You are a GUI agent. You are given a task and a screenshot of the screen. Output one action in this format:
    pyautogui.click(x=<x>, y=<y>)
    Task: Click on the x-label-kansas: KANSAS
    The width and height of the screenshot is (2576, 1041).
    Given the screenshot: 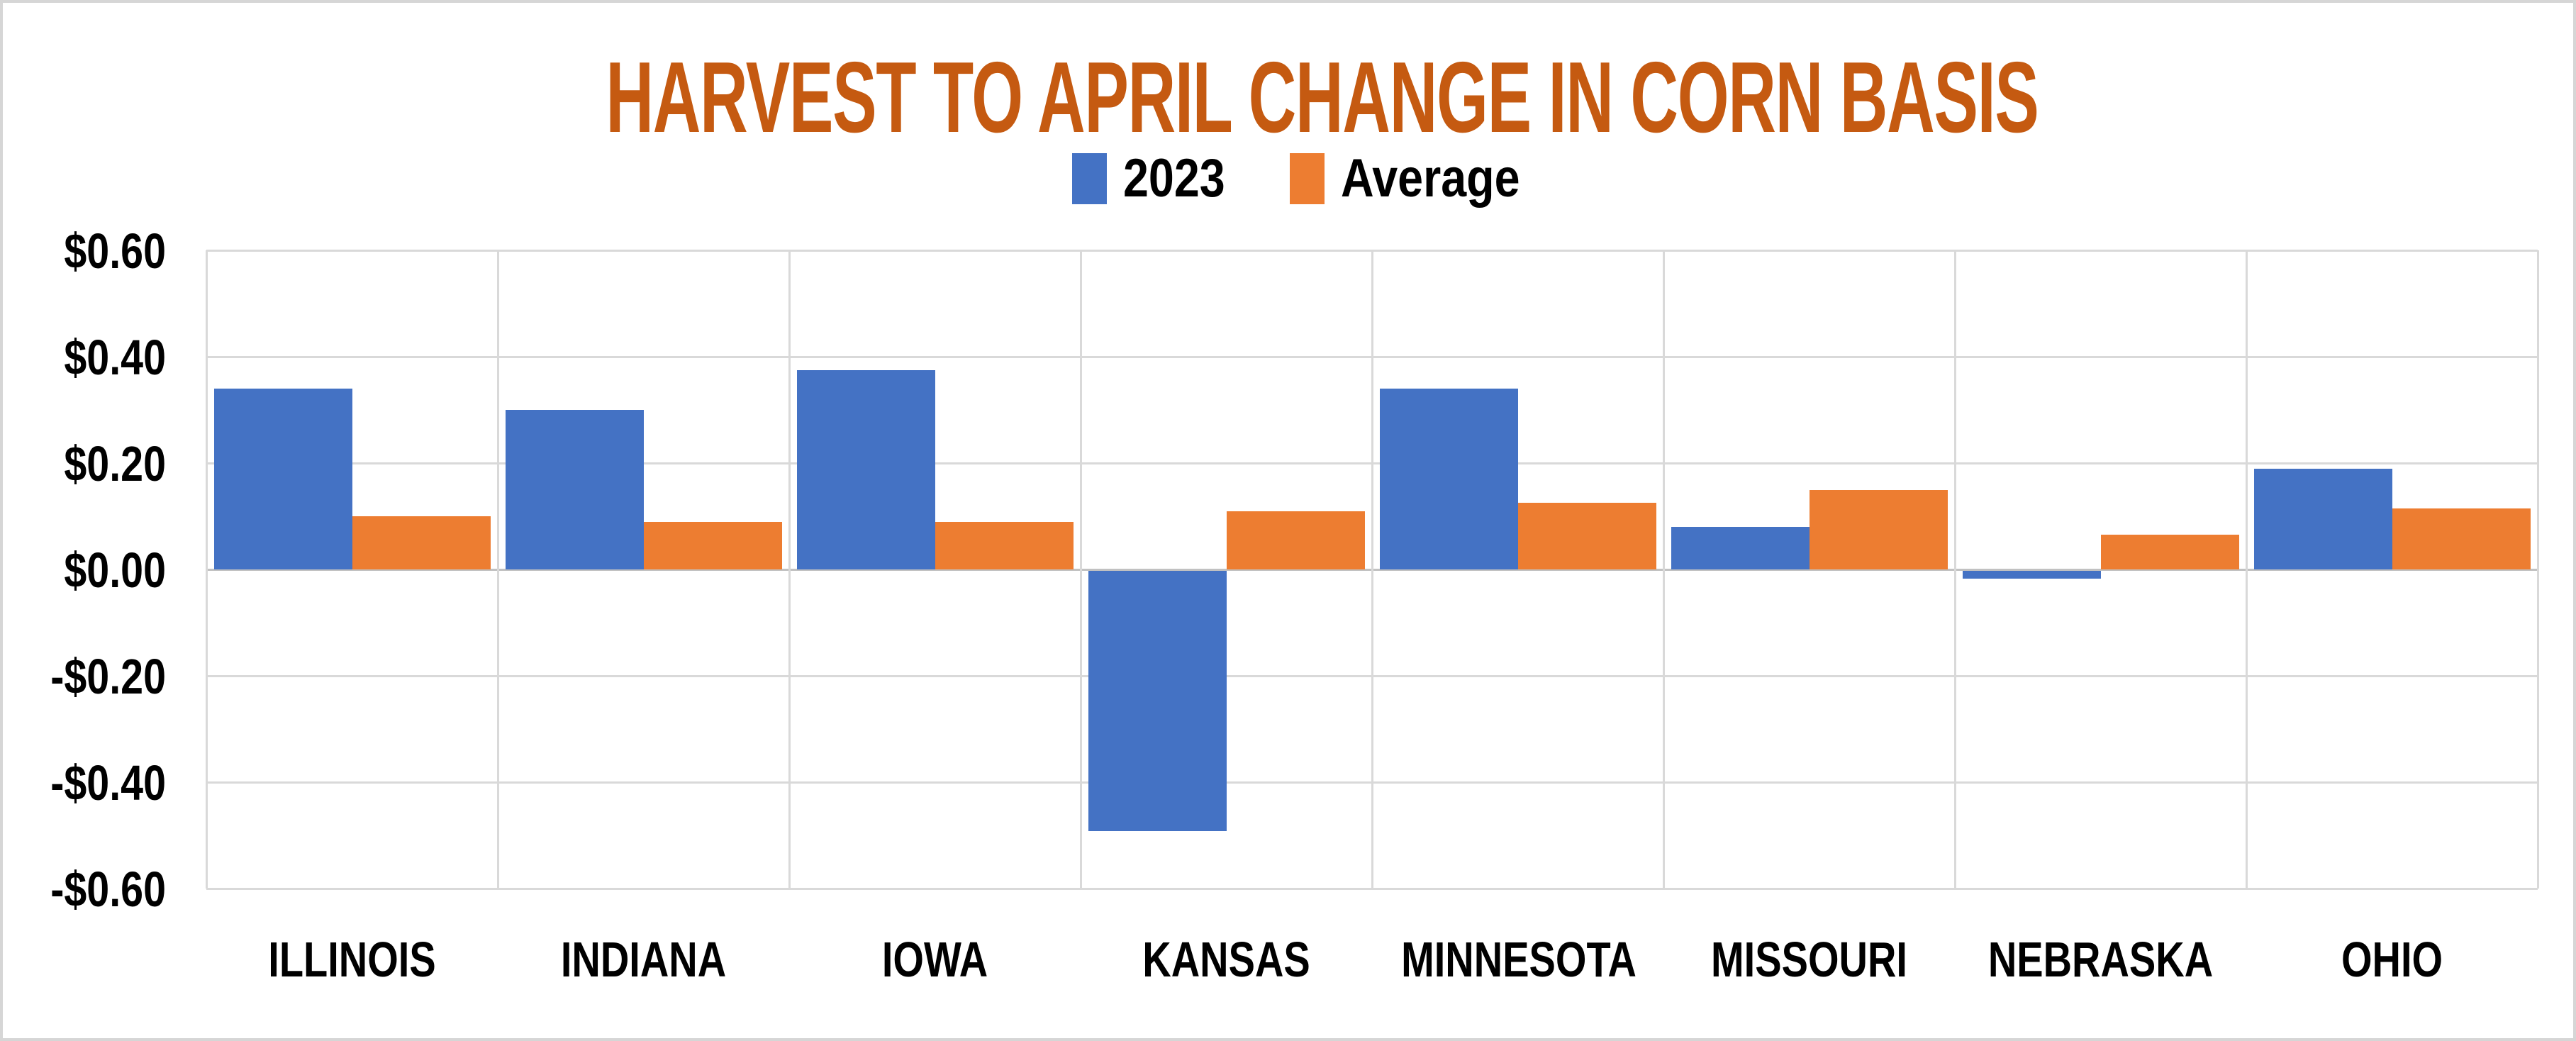 What is the action you would take?
    pyautogui.click(x=1226, y=959)
    